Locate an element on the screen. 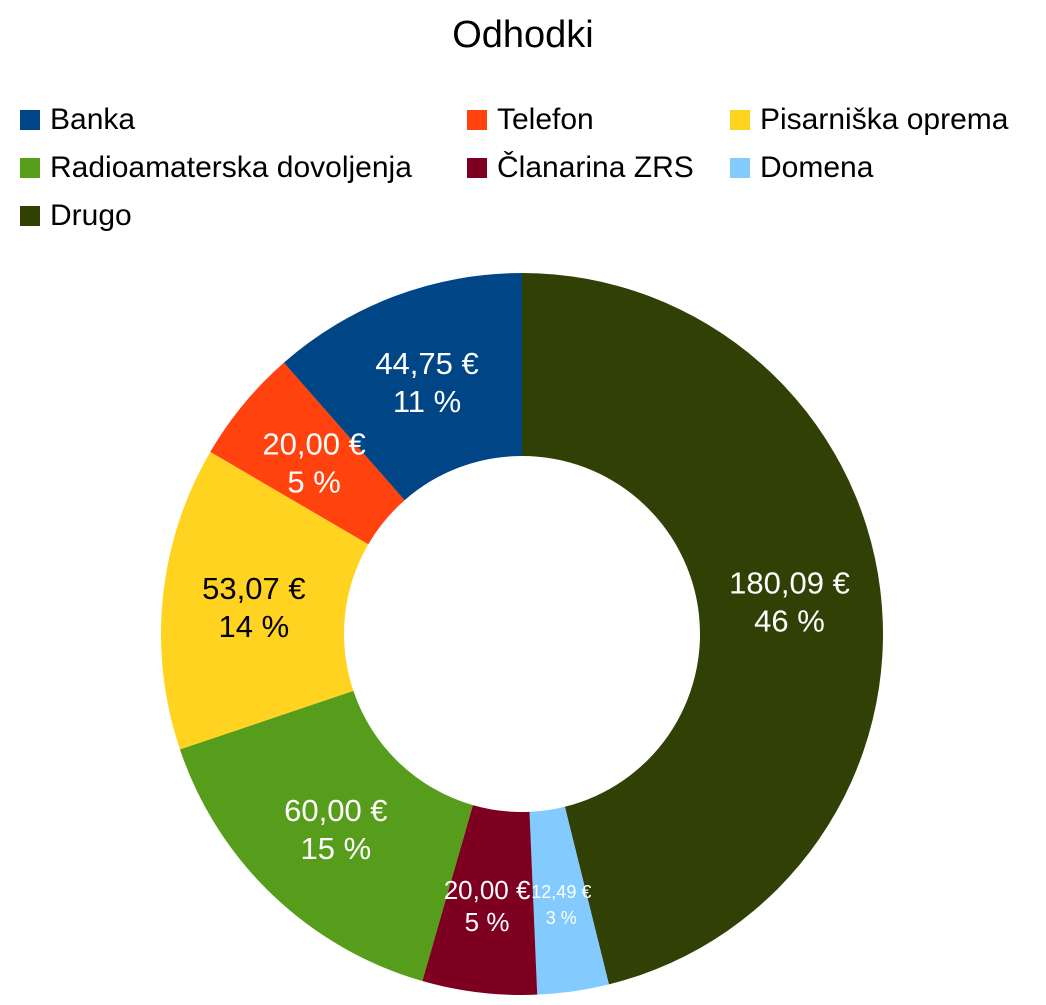 The image size is (1046, 1005). legend-label: Domena is located at coordinates (817, 167).